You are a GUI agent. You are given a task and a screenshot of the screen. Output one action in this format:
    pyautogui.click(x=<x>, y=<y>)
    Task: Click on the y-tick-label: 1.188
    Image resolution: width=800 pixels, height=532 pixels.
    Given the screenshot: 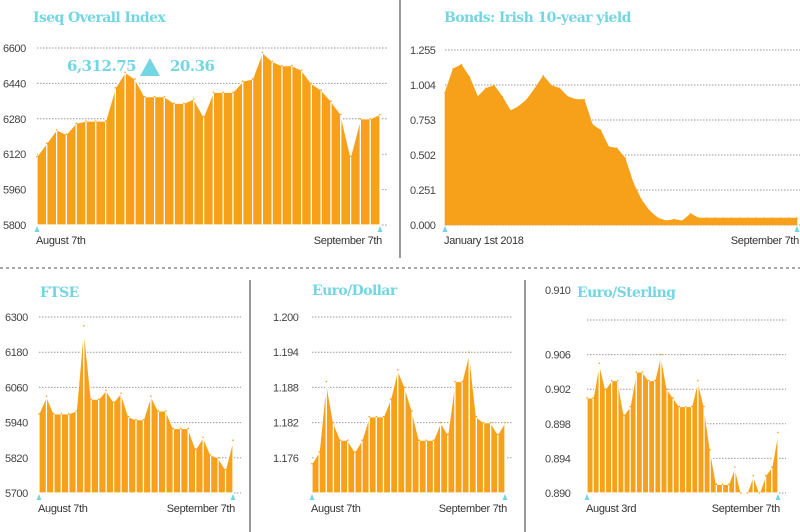 What is the action you would take?
    pyautogui.click(x=286, y=388)
    